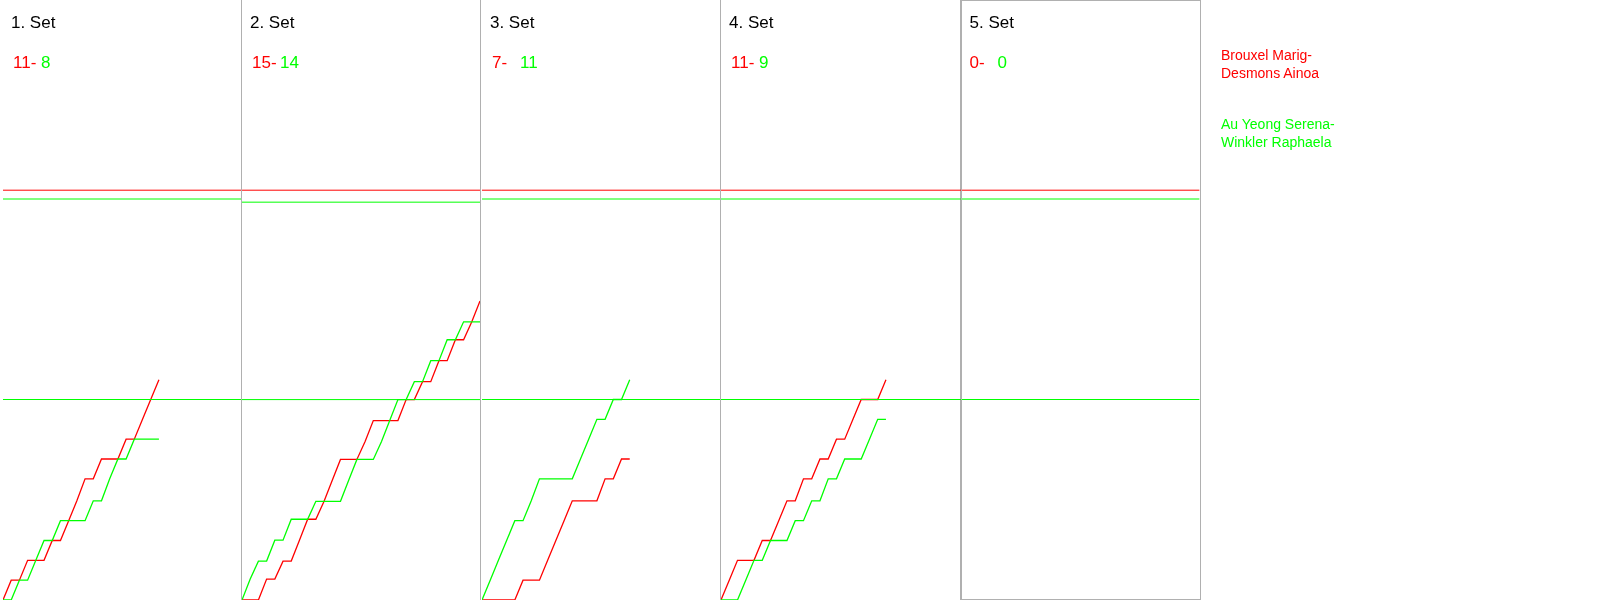 This screenshot has height=600, width=1600. I want to click on chart-title: 1. Set, so click(33, 23).